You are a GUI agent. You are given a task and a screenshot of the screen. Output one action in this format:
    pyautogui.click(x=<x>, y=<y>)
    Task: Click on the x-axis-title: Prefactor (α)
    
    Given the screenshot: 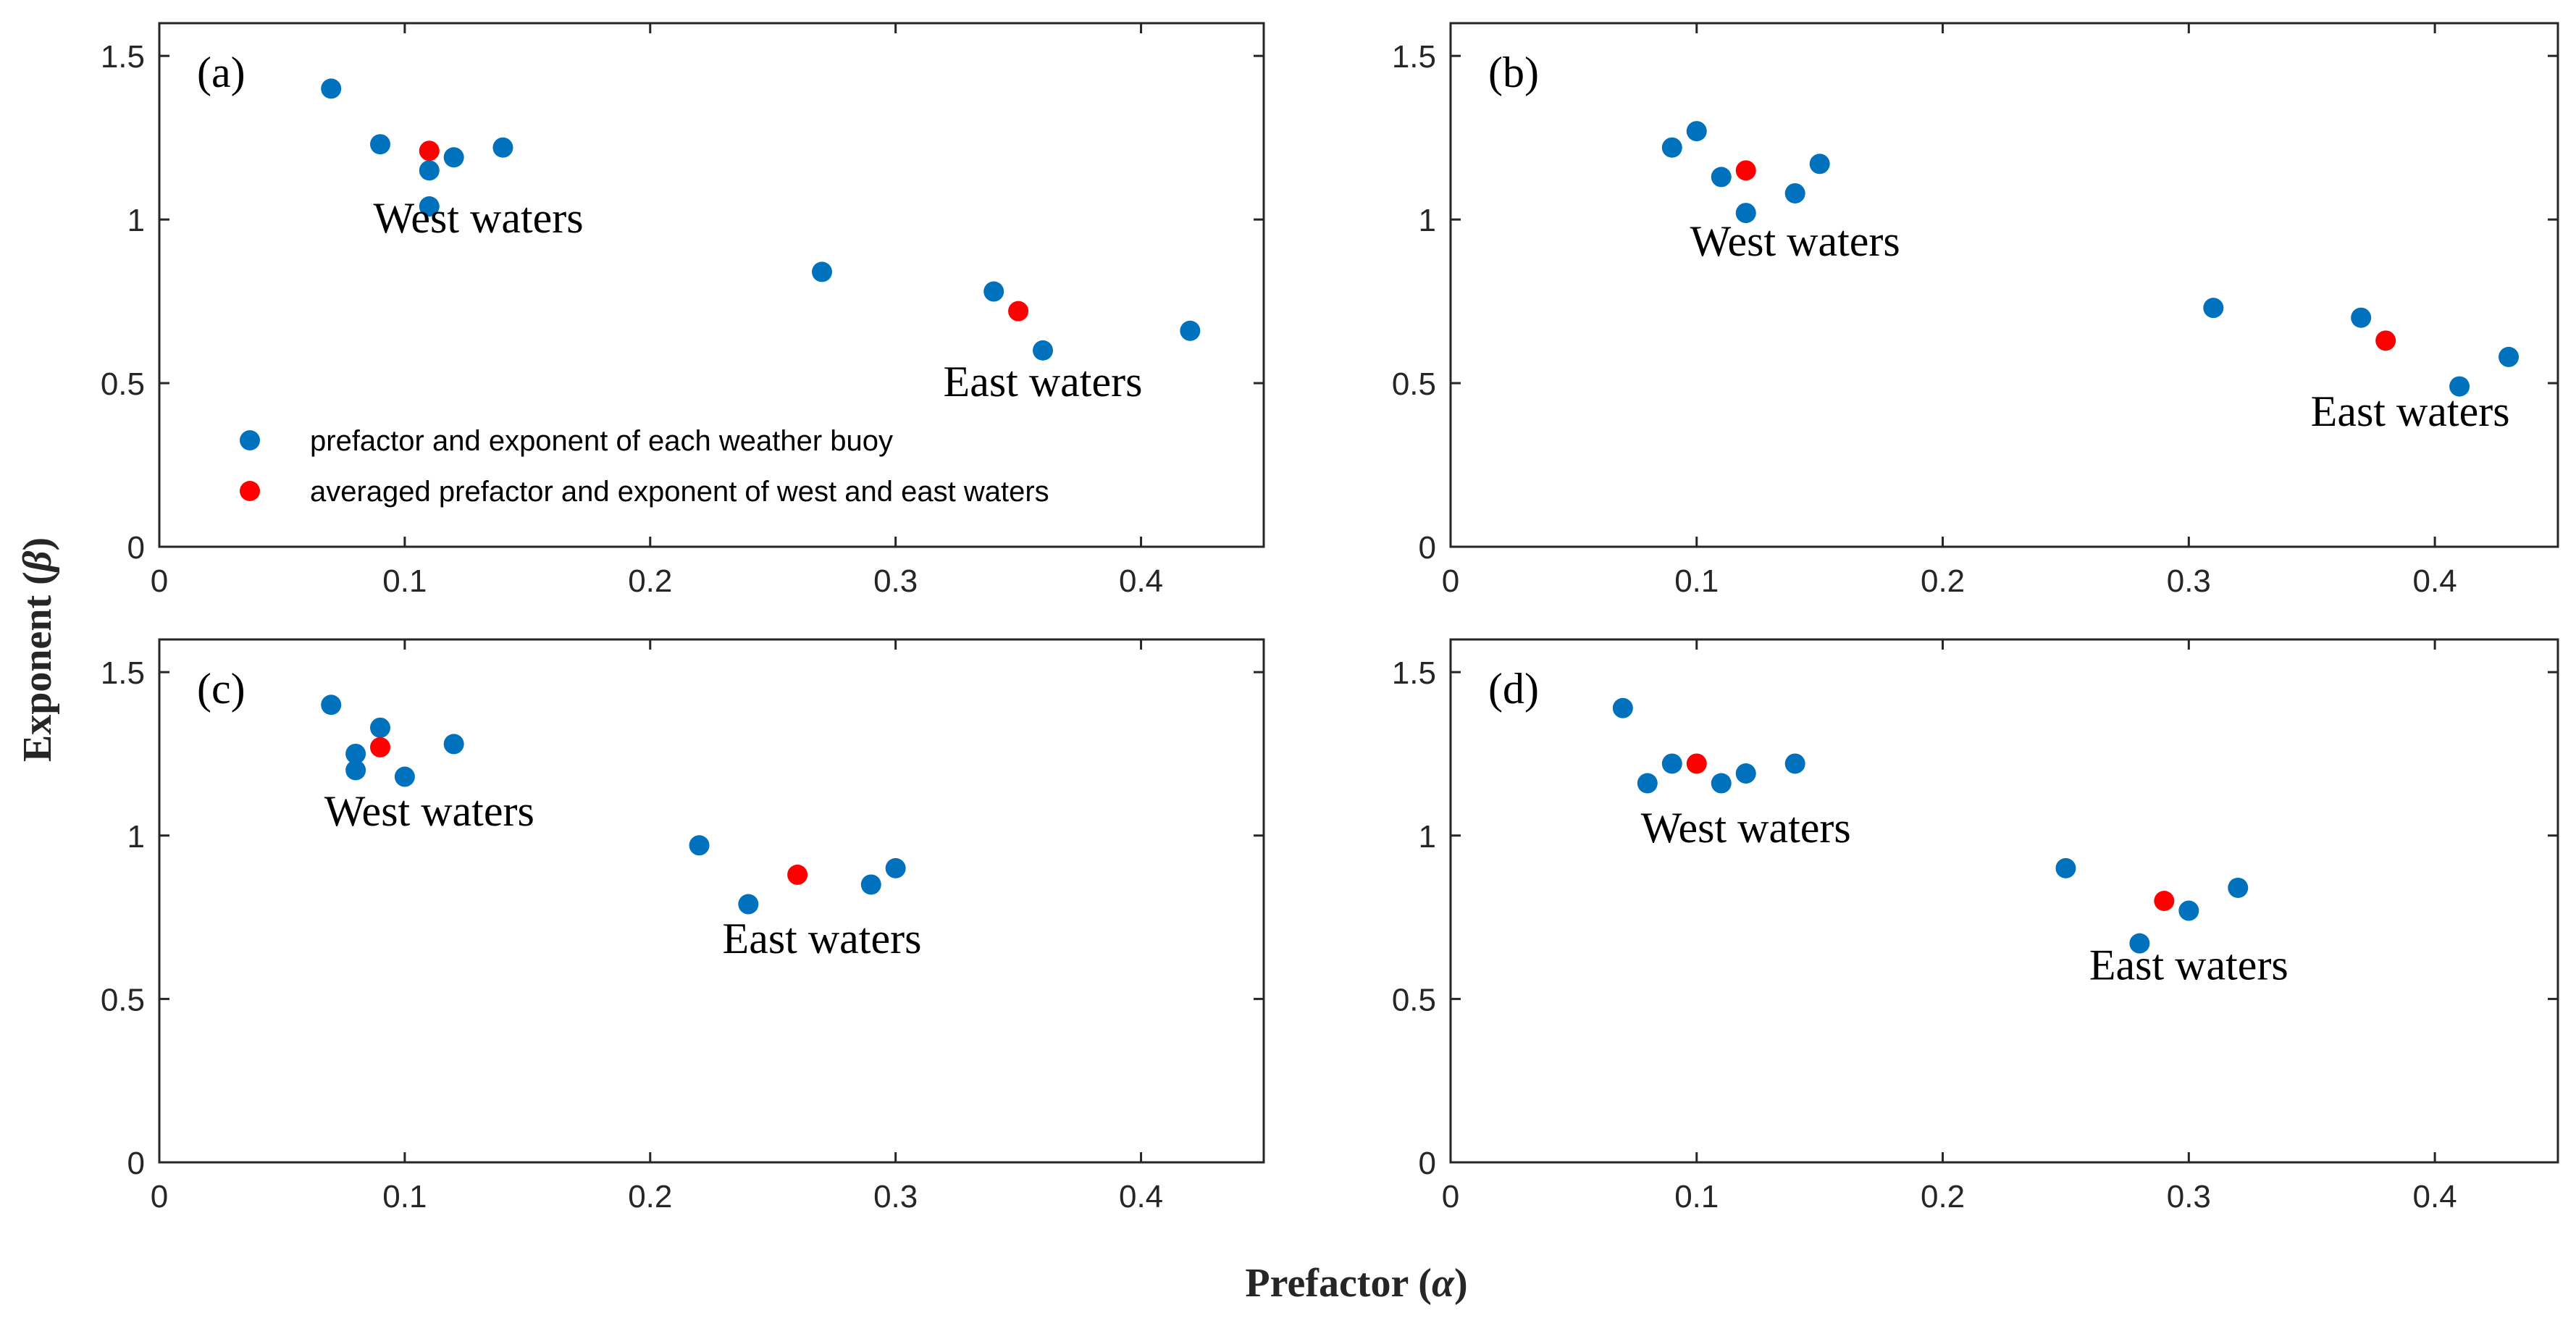 What is the action you would take?
    pyautogui.click(x=1356, y=1283)
    